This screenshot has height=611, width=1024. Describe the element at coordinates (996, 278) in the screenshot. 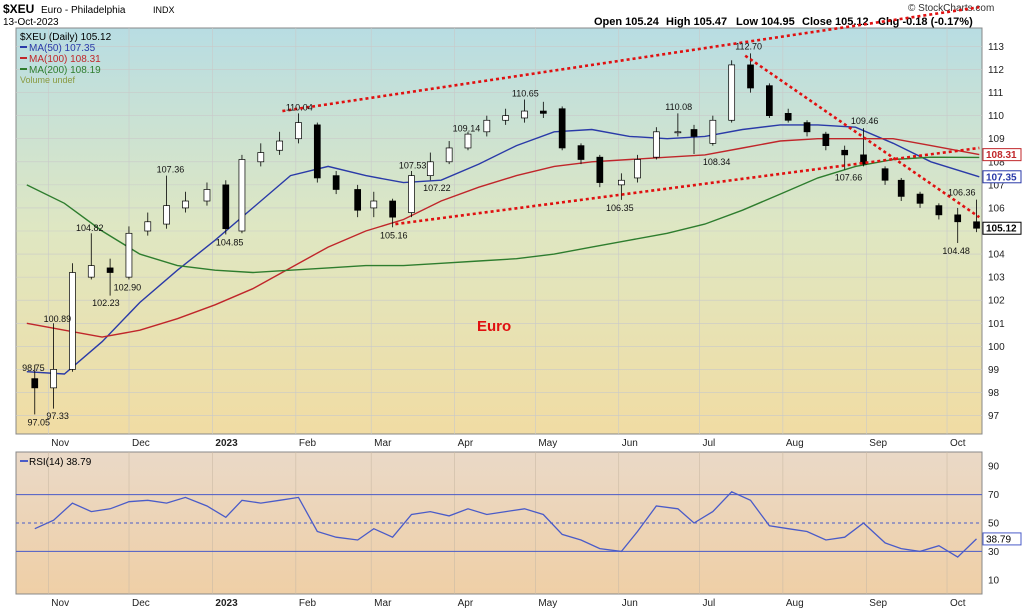

I see `price-tick-label: 103` at that location.